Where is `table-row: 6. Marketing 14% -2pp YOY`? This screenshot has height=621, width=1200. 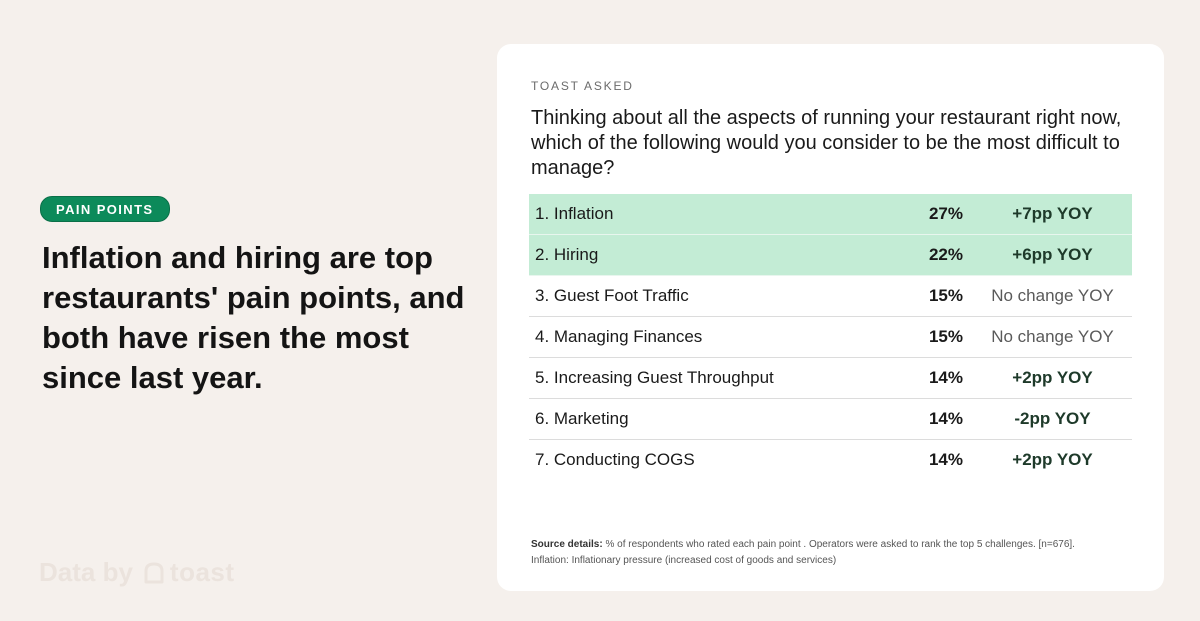 table-row: 6. Marketing 14% -2pp YOY is located at coordinates (830, 419).